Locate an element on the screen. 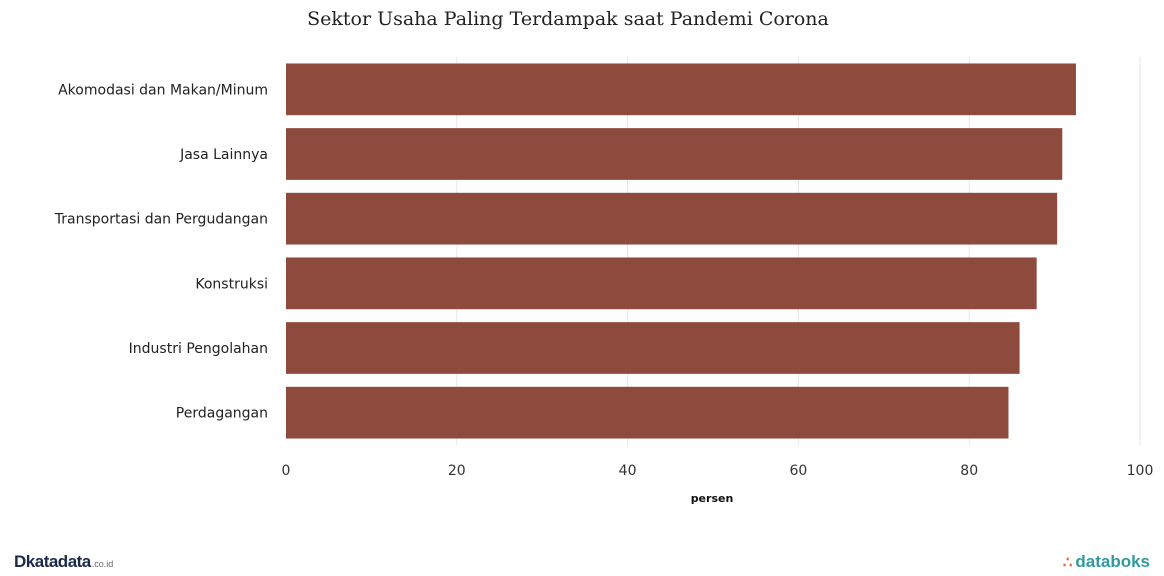 This screenshot has width=1164, height=576. category-label: Akomodasi dan Makan/Minum is located at coordinates (163, 90).